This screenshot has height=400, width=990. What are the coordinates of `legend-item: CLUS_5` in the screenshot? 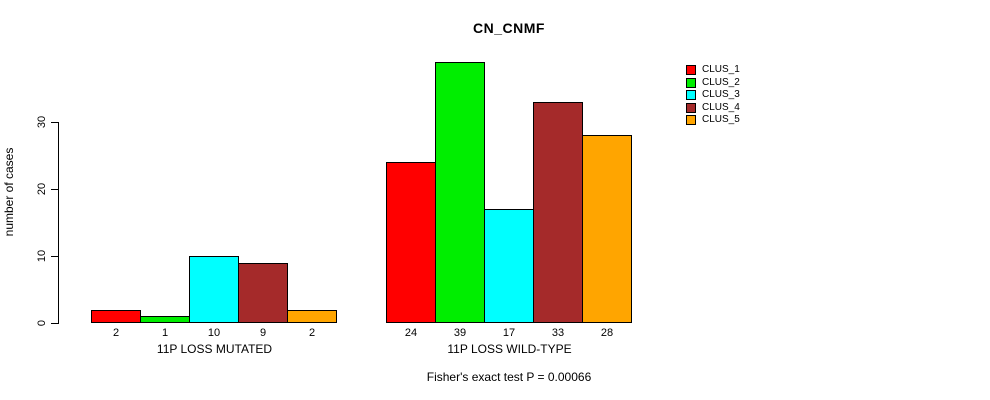 It's located at (713, 120).